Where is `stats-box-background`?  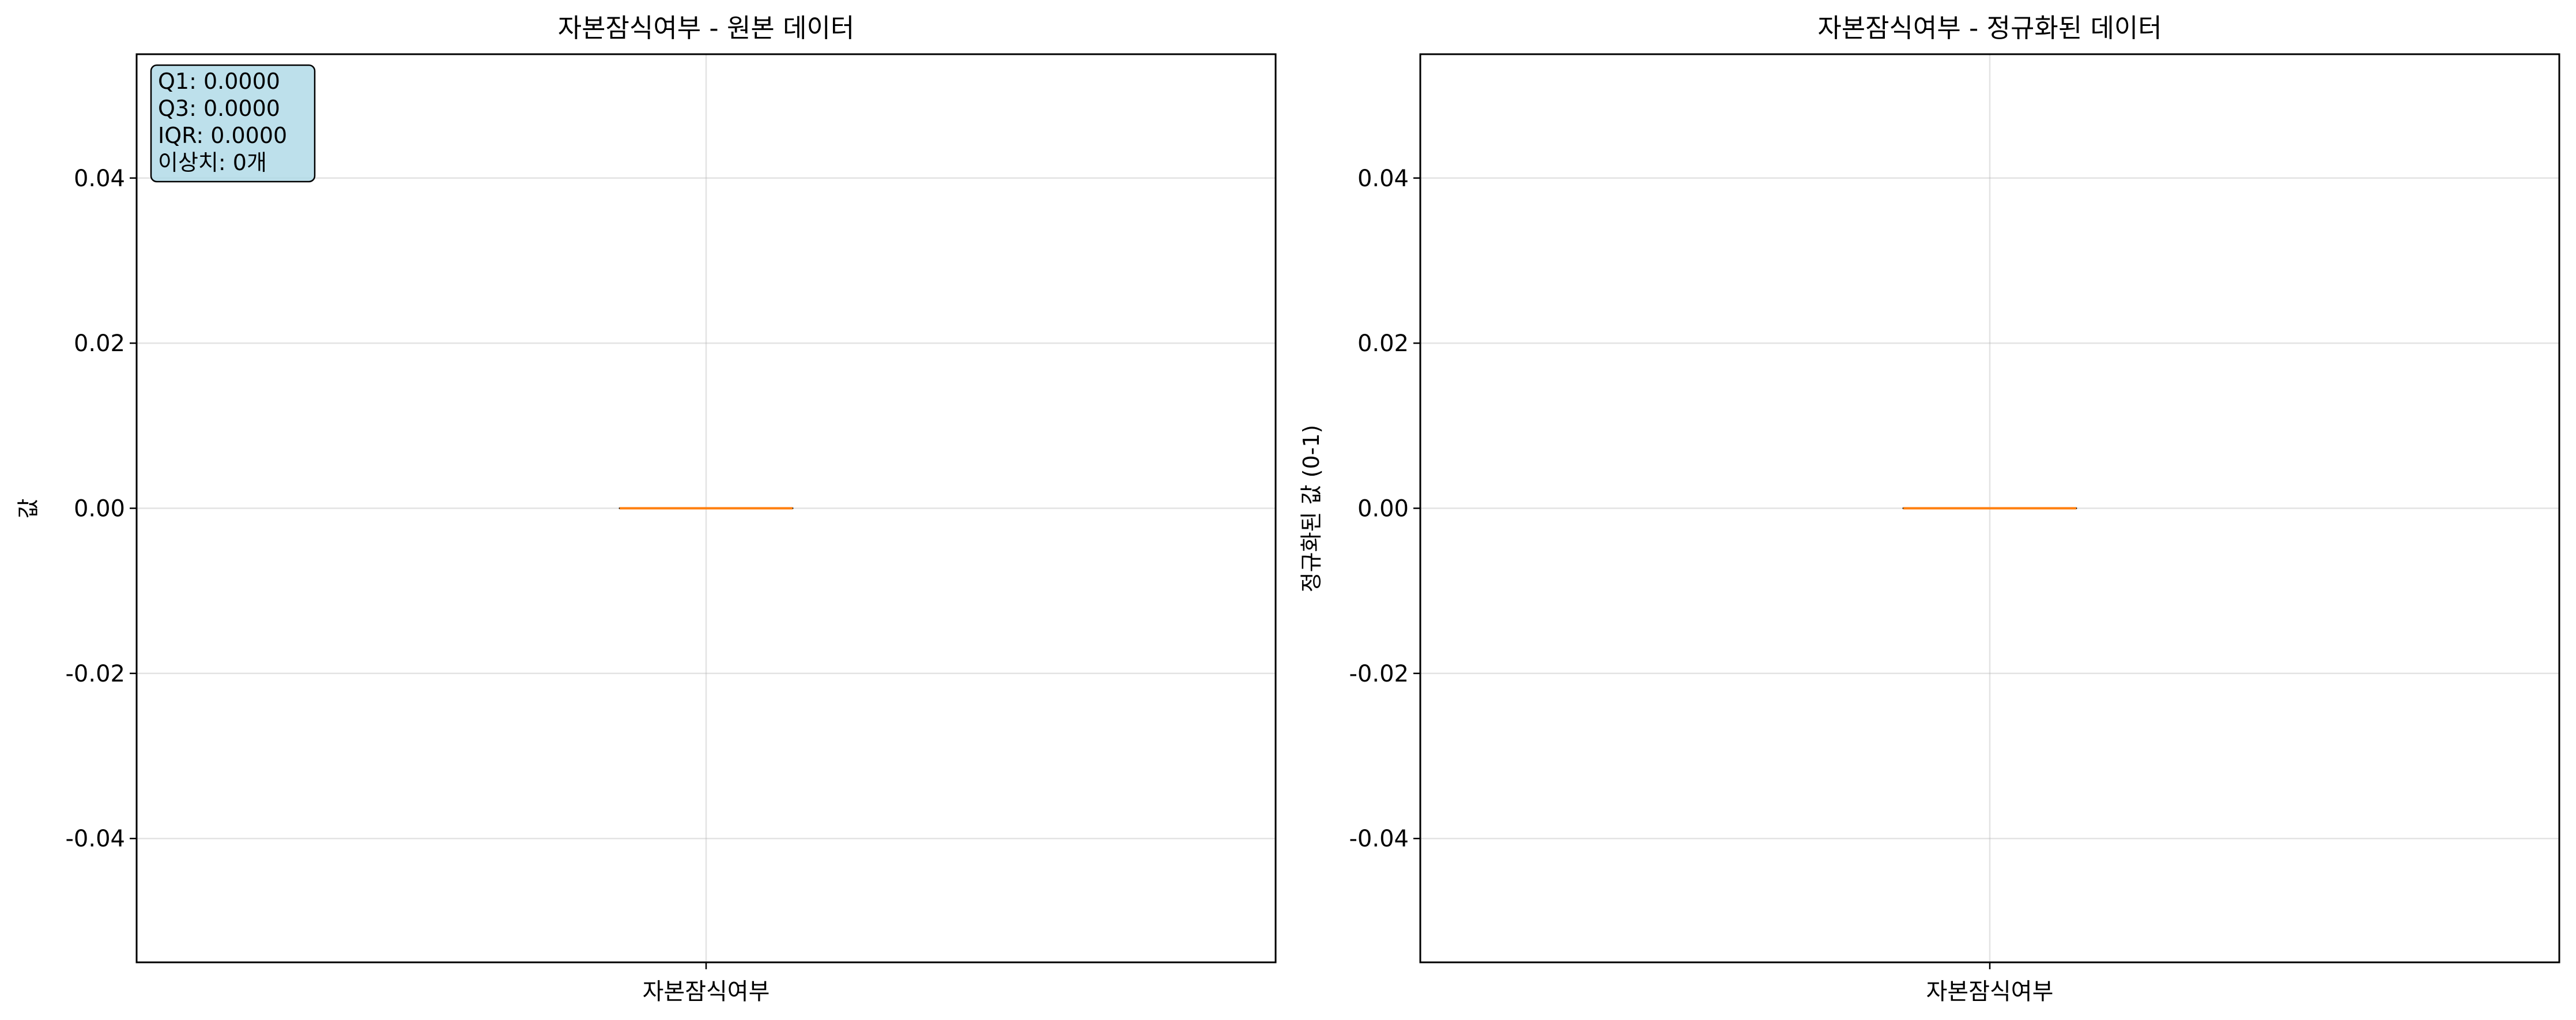 stats-box-background is located at coordinates (233, 123).